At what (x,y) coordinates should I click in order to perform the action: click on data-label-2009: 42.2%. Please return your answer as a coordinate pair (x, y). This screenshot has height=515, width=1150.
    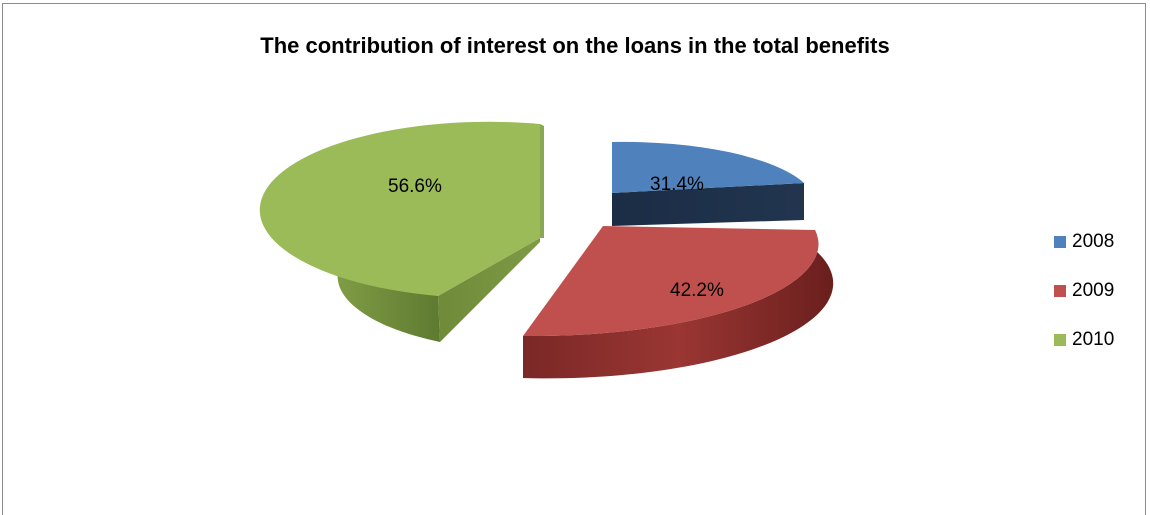
    Looking at the image, I should click on (697, 290).